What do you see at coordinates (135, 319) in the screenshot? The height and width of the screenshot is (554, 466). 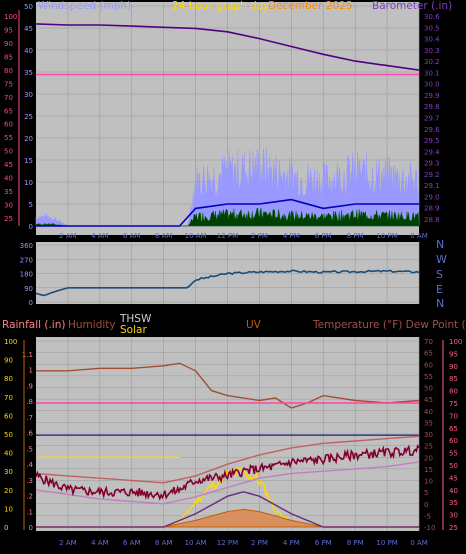 I see `panel-bottom-title-thsw: THSW` at bounding box center [135, 319].